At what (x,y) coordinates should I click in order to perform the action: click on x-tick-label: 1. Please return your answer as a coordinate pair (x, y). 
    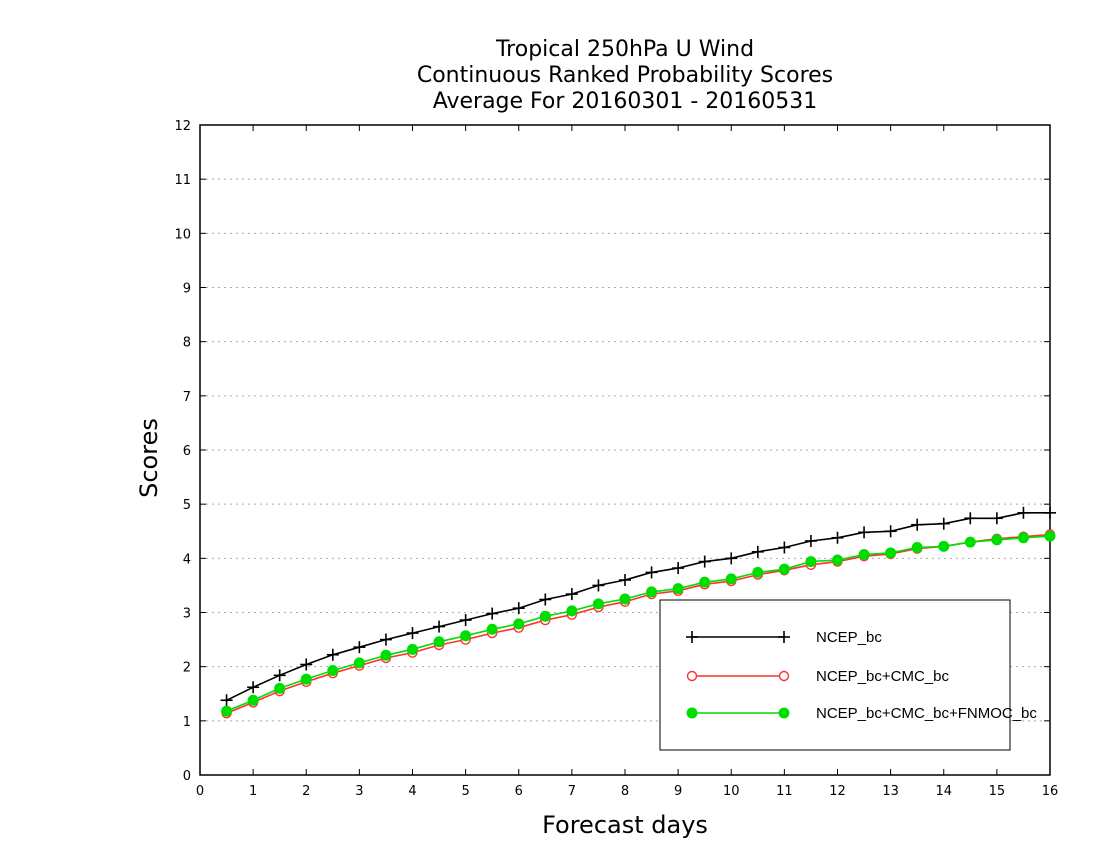
    Looking at the image, I should click on (253, 791).